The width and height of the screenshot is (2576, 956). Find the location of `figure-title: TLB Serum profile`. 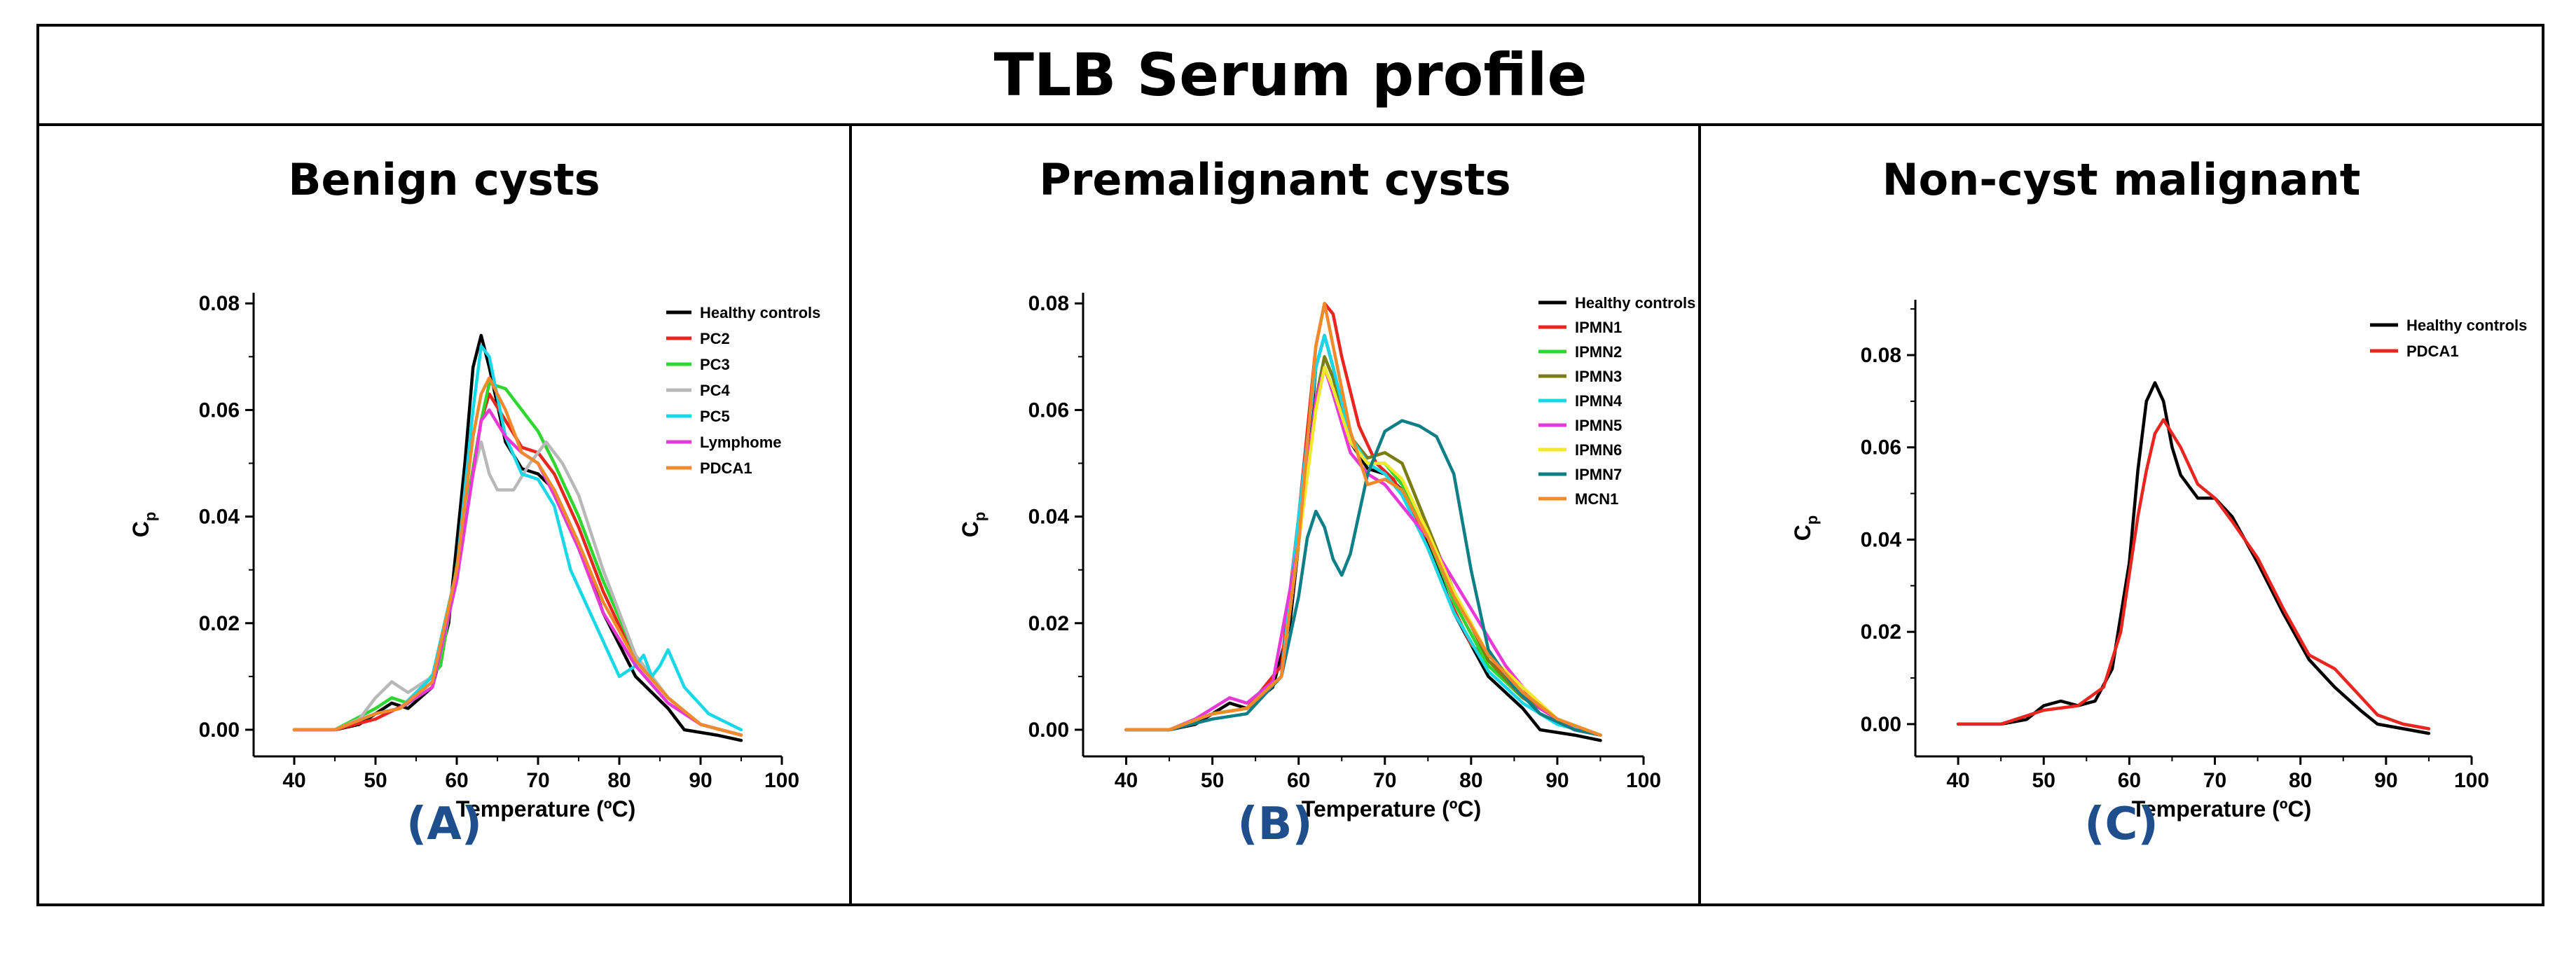

figure-title: TLB Serum profile is located at coordinates (1290, 75).